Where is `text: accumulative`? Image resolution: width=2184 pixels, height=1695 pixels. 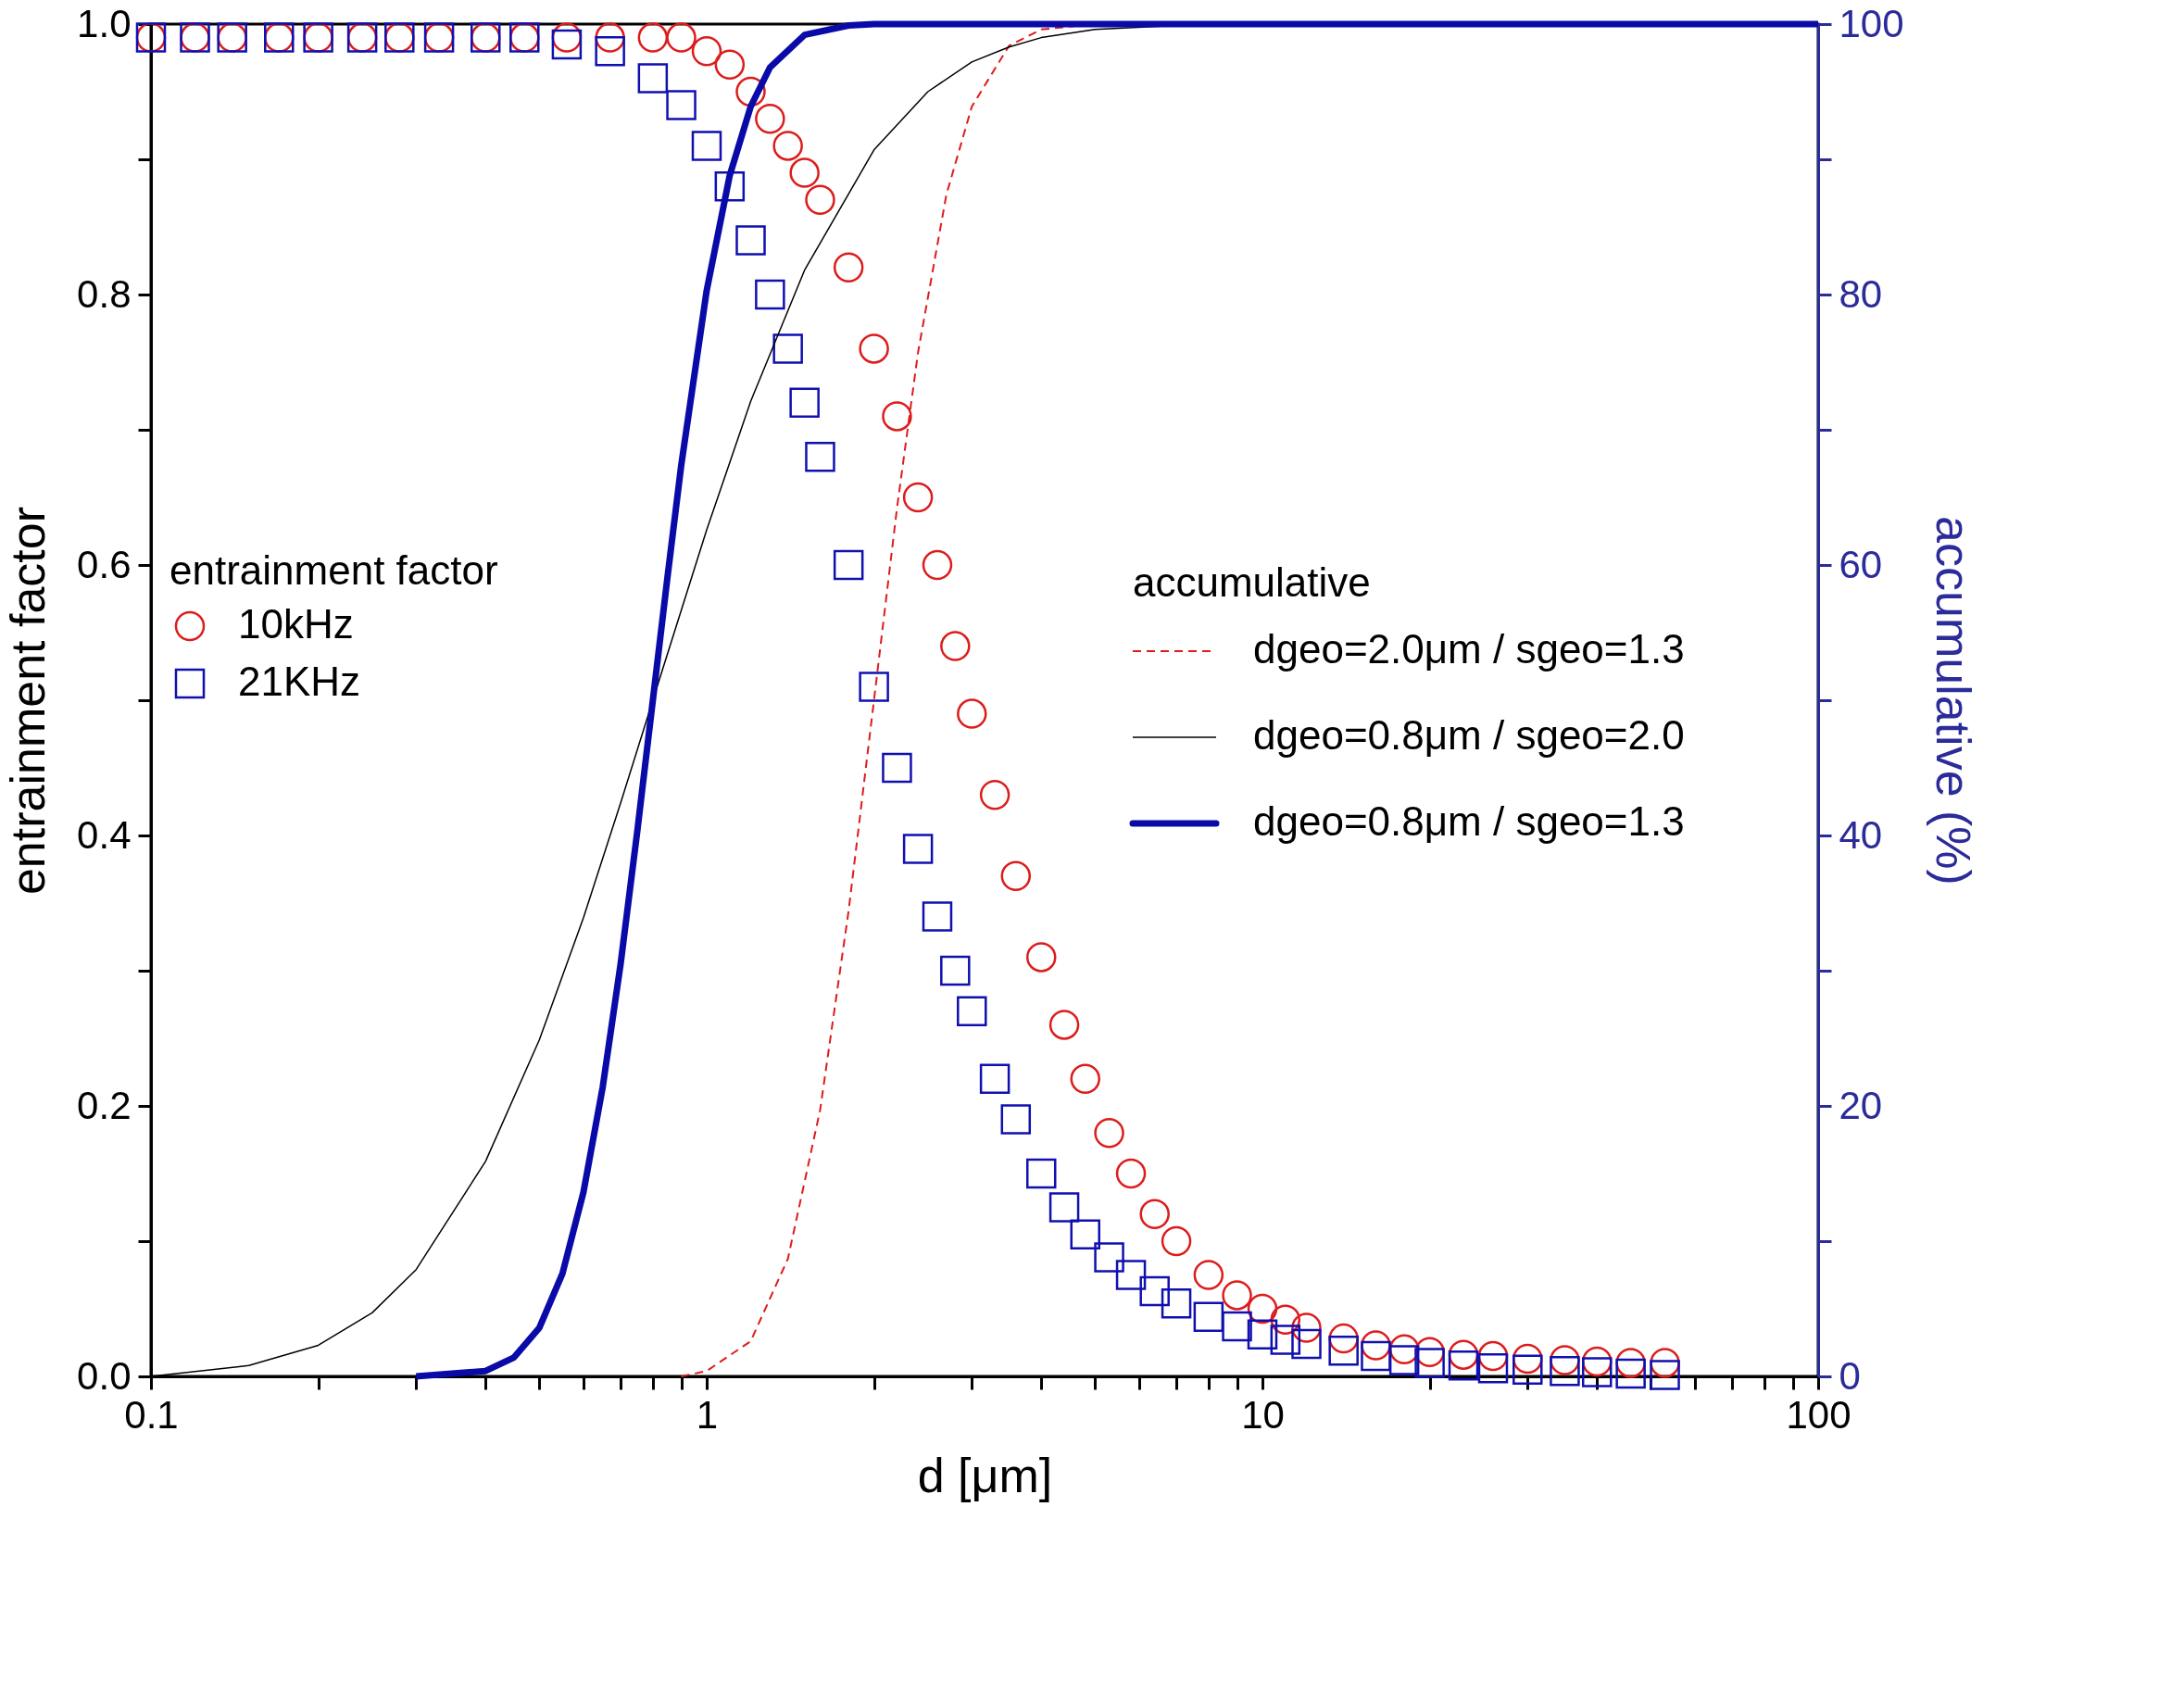
text: accumulative is located at coordinates (1252, 582).